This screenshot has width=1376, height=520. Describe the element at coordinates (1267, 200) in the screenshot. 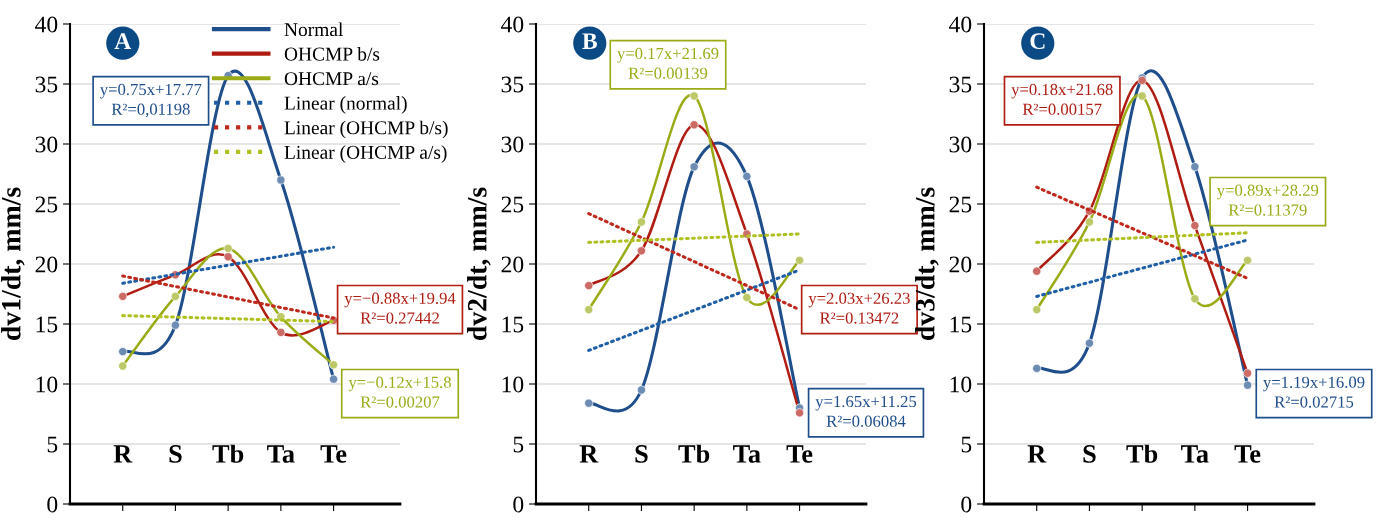

I see `annotation: y=0.89x+28.29 R²=0.11379` at that location.